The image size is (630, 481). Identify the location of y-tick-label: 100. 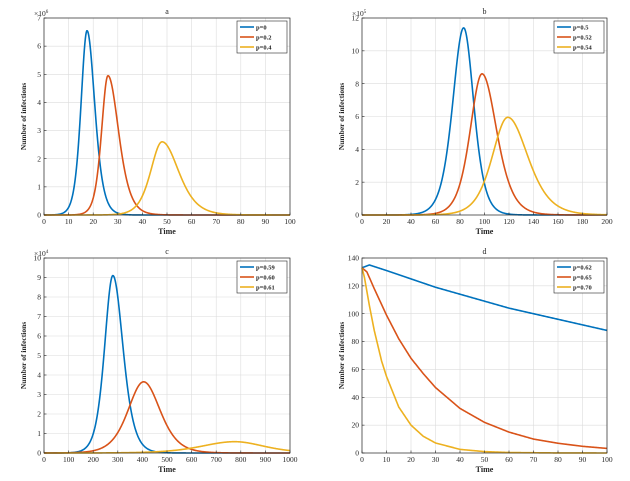
(354, 313).